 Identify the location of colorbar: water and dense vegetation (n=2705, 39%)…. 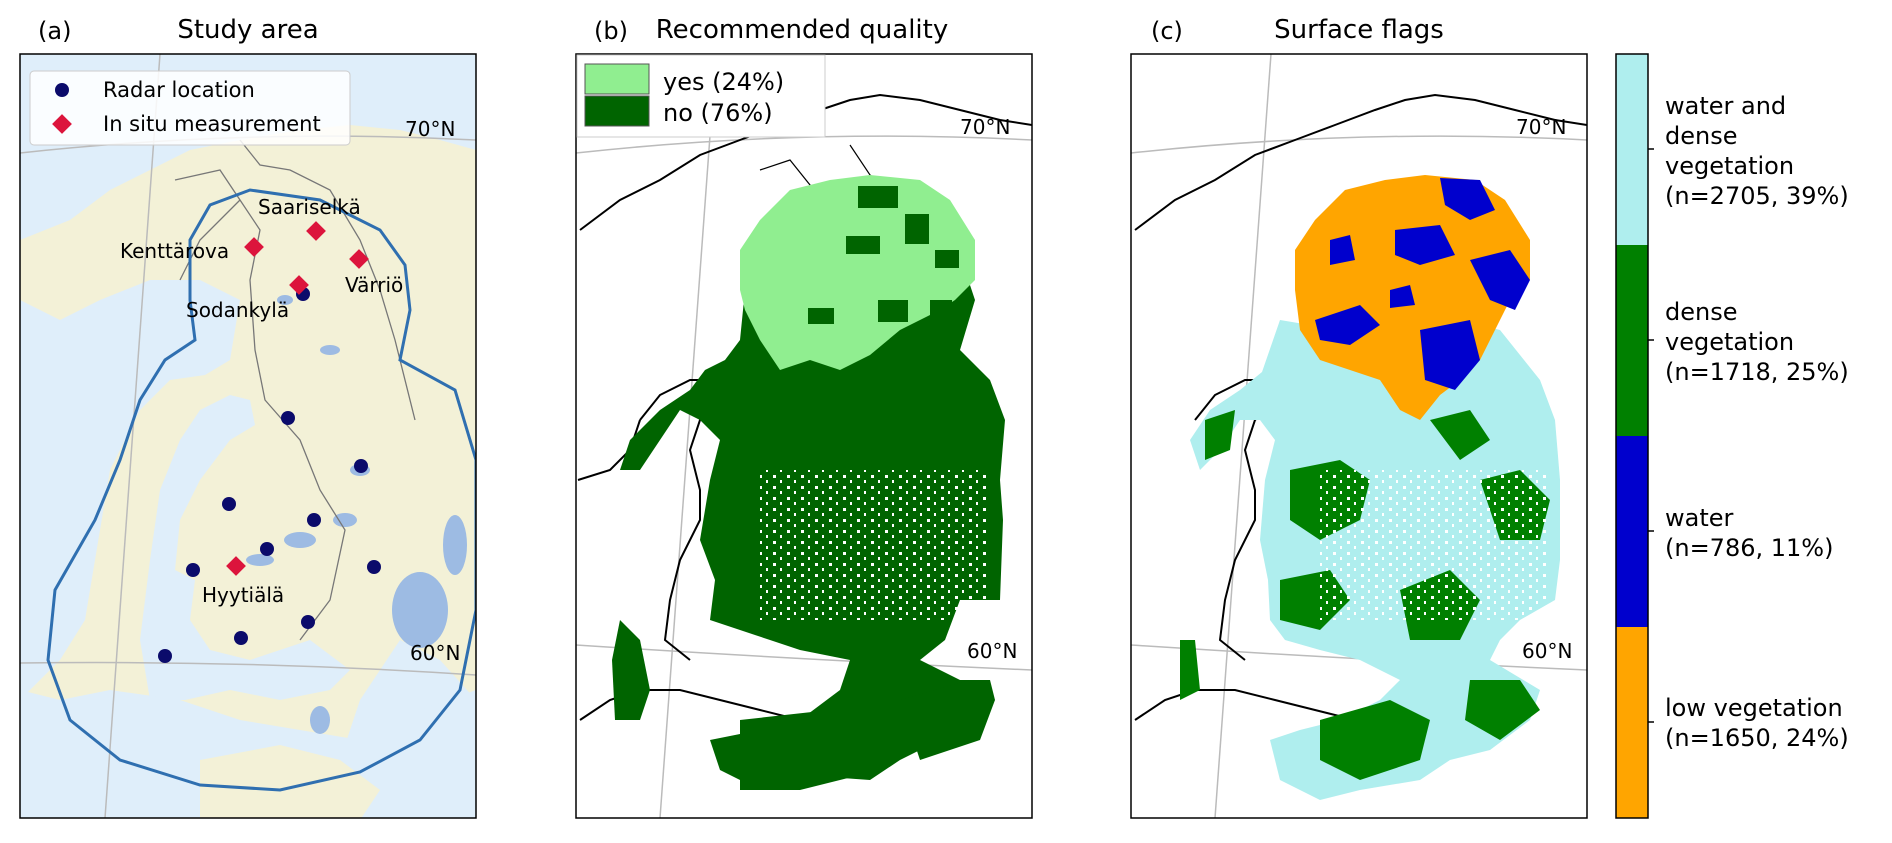
(1732, 436).